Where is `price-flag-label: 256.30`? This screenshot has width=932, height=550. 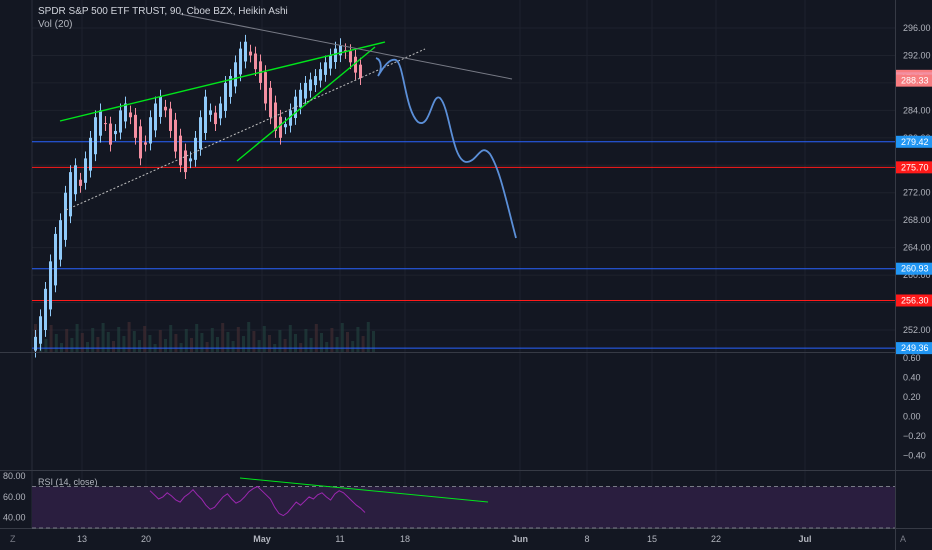
price-flag-label: 256.30 is located at coordinates (915, 300).